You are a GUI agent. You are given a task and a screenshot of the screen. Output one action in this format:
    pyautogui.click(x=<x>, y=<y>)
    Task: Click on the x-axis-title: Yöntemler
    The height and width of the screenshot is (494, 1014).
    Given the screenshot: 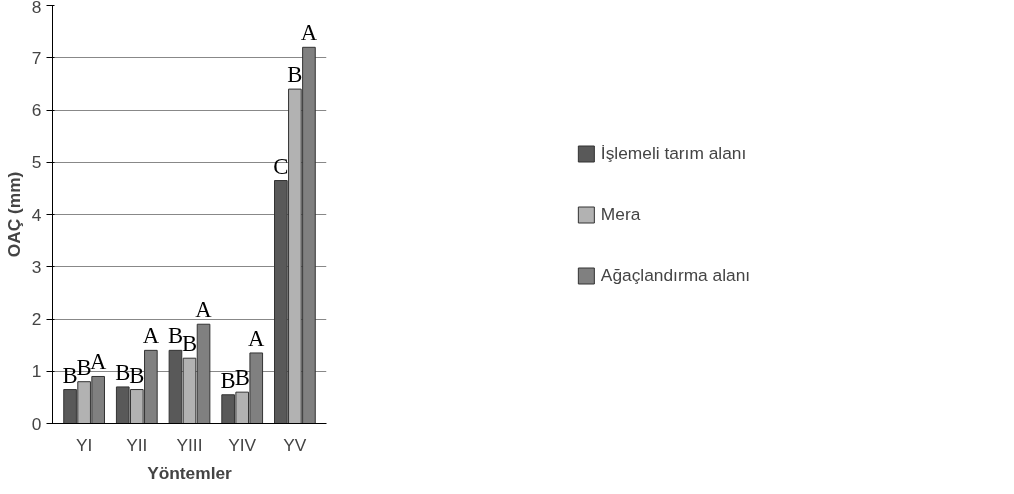 What is the action you would take?
    pyautogui.click(x=190, y=472)
    